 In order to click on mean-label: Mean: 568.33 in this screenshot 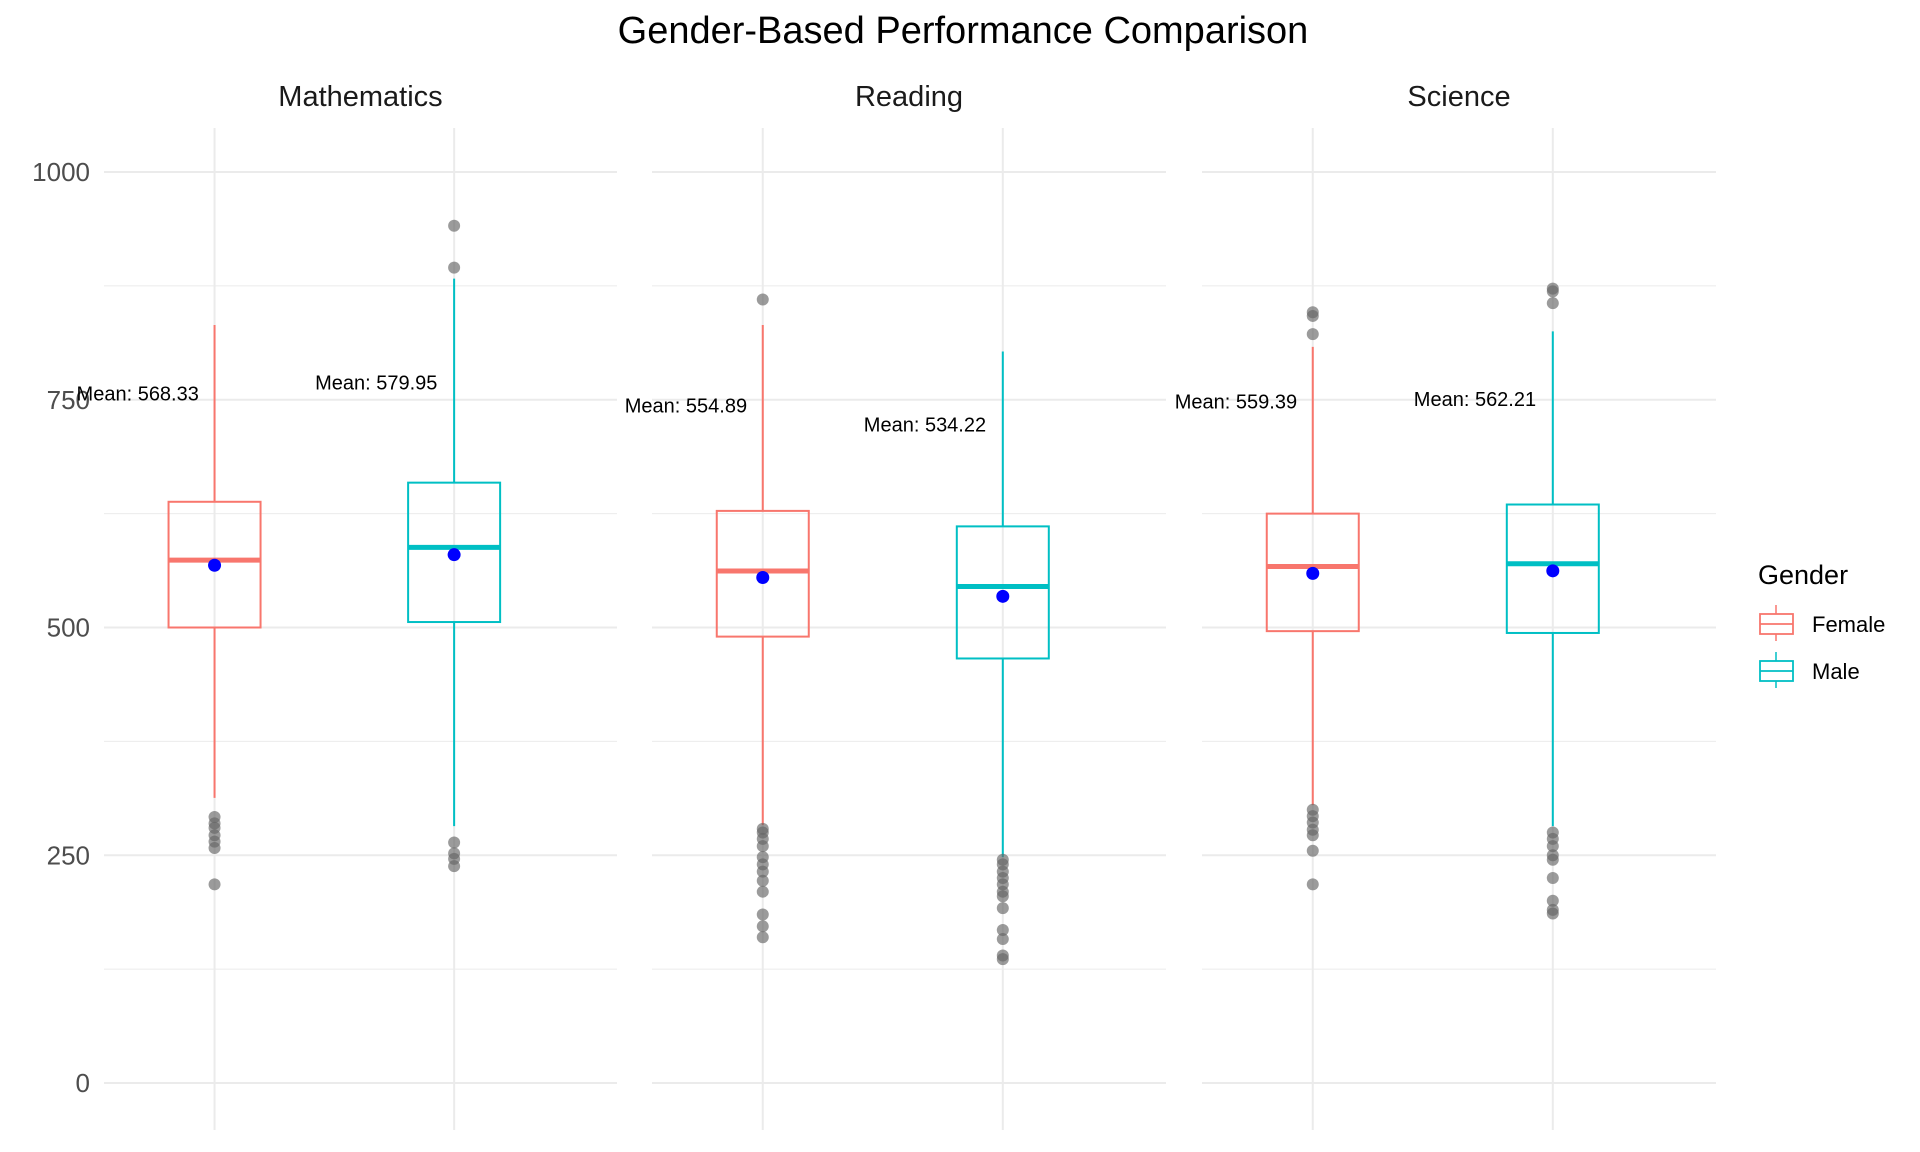, I will do `click(138, 394)`.